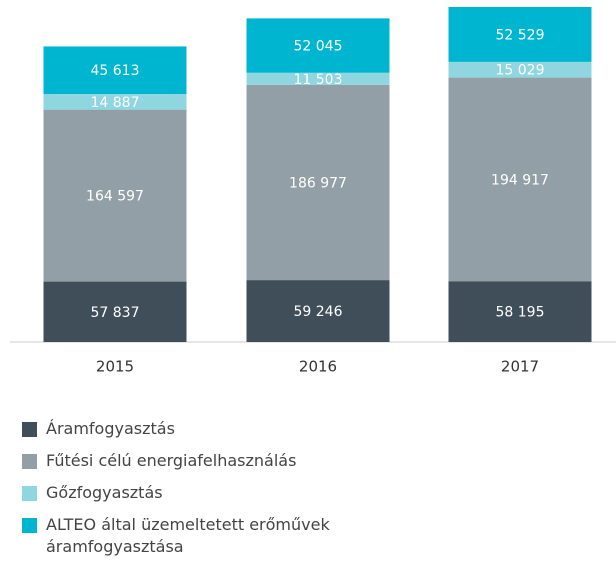 Image resolution: width=616 pixels, height=568 pixels. Describe the element at coordinates (110, 428) in the screenshot. I see `legend-label: Áramfogyasztás` at that location.